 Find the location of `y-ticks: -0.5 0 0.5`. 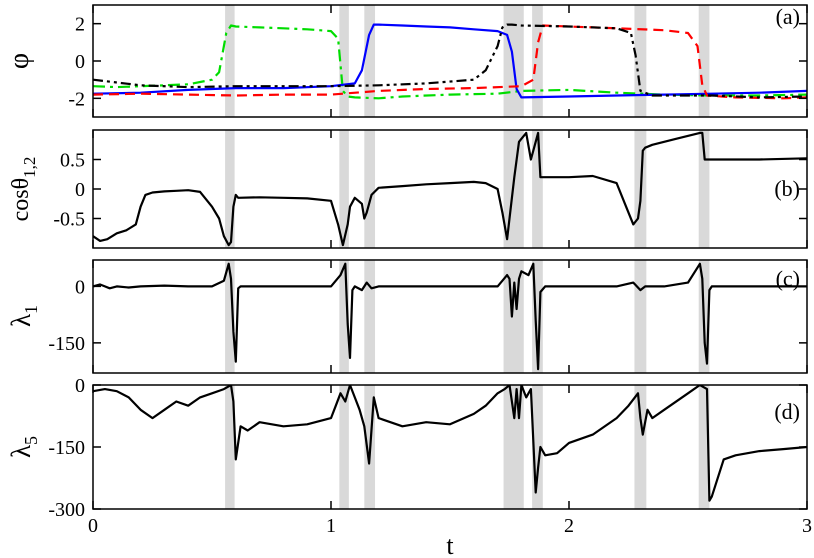

y-ticks: -0.5 0 0.5 is located at coordinates (430, 190).